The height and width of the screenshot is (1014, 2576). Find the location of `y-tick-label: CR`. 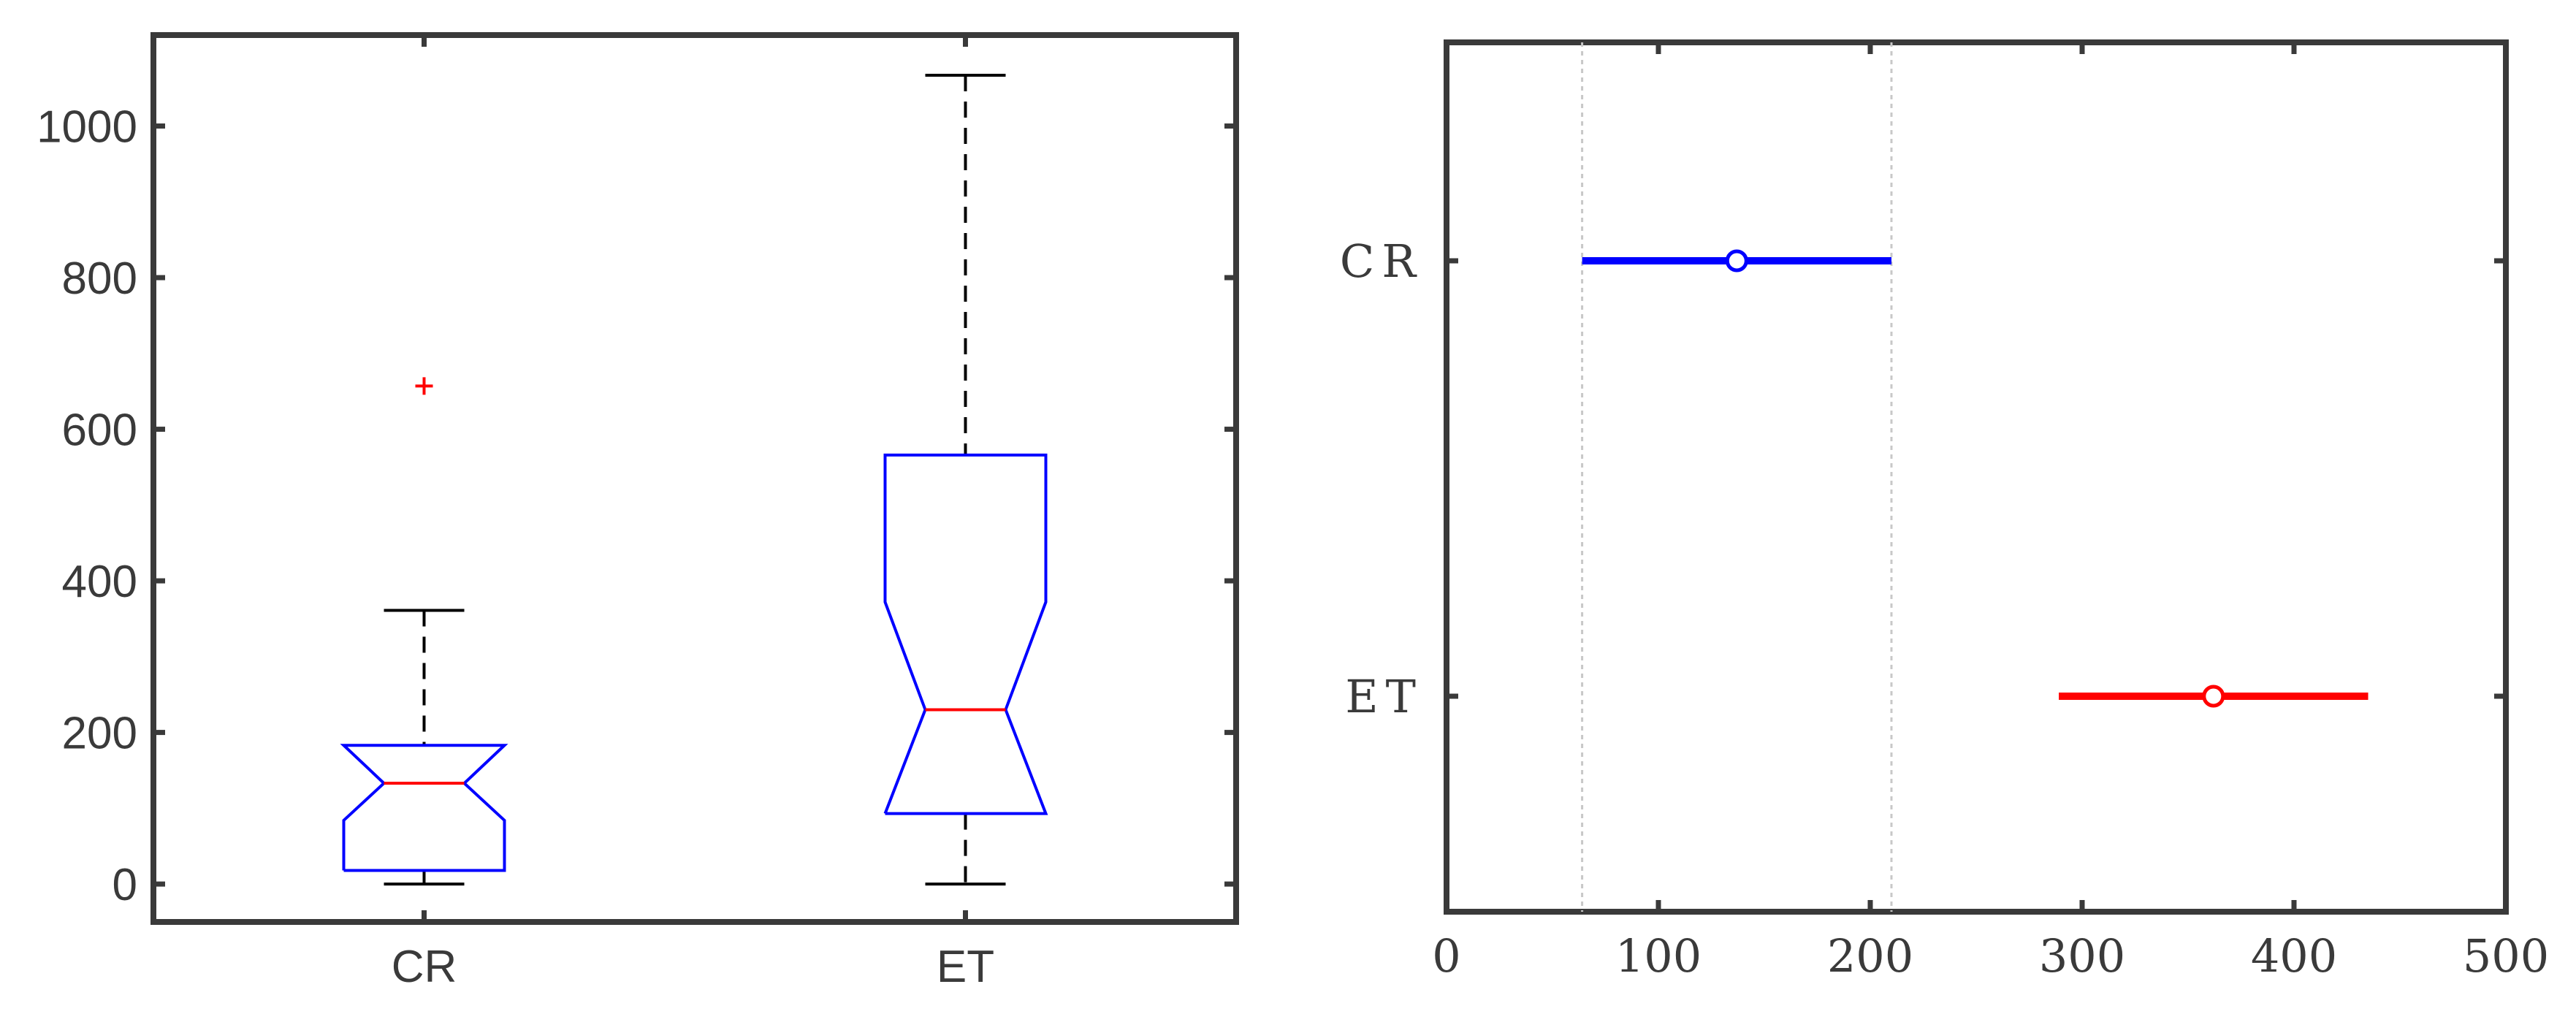

y-tick-label: CR is located at coordinates (1381, 262).